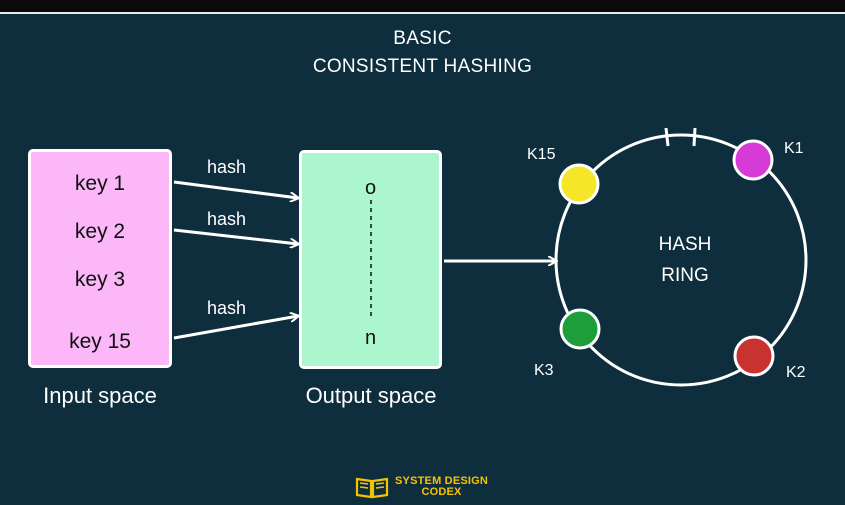 Image resolution: width=845 pixels, height=505 pixels. I want to click on output-top-label: o, so click(370, 188).